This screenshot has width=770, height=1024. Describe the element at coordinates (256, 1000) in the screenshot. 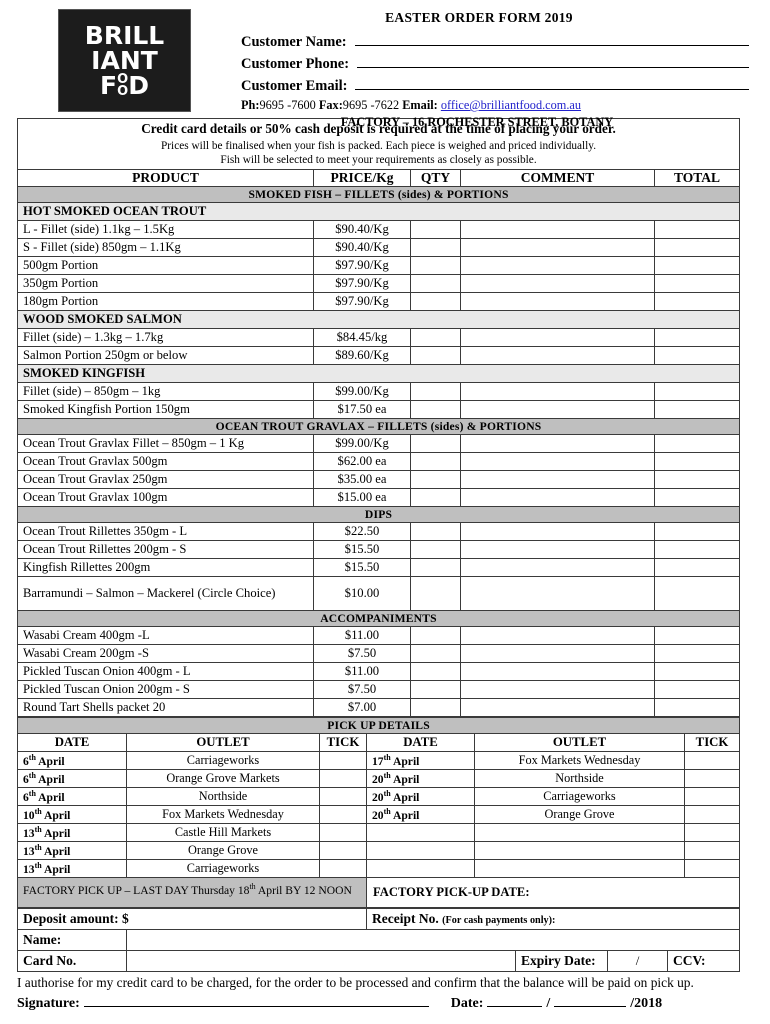

I see `signature-input` at that location.